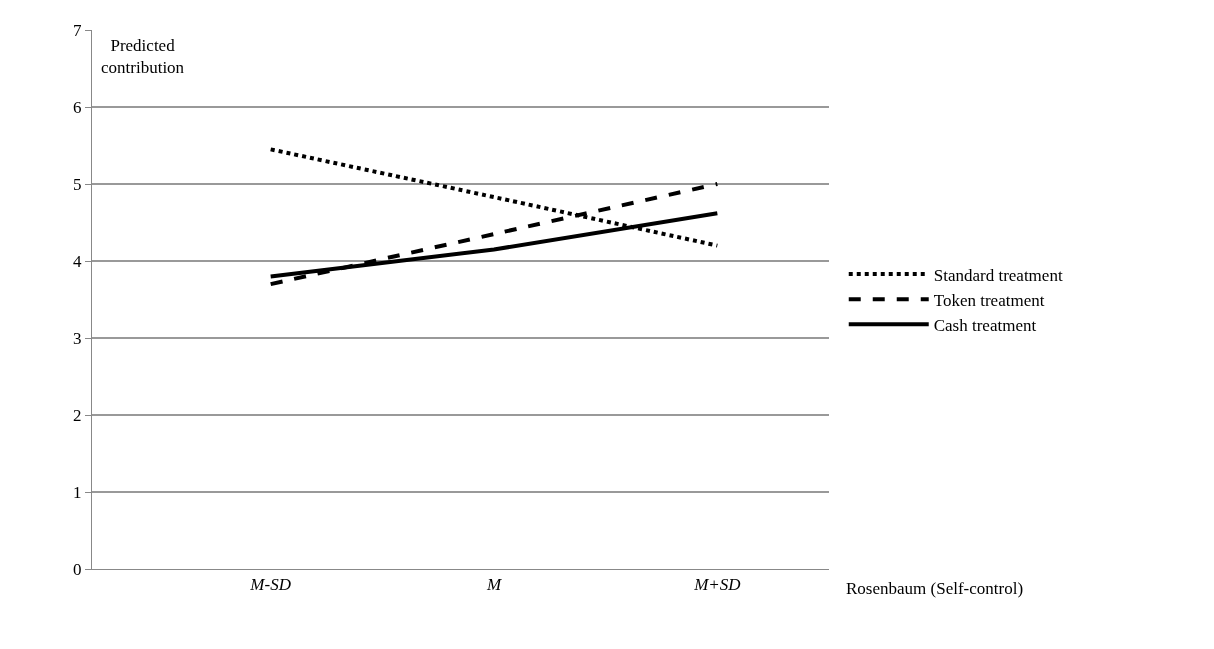 This screenshot has height=649, width=1214. I want to click on y-tick-label: 4, so click(78, 261).